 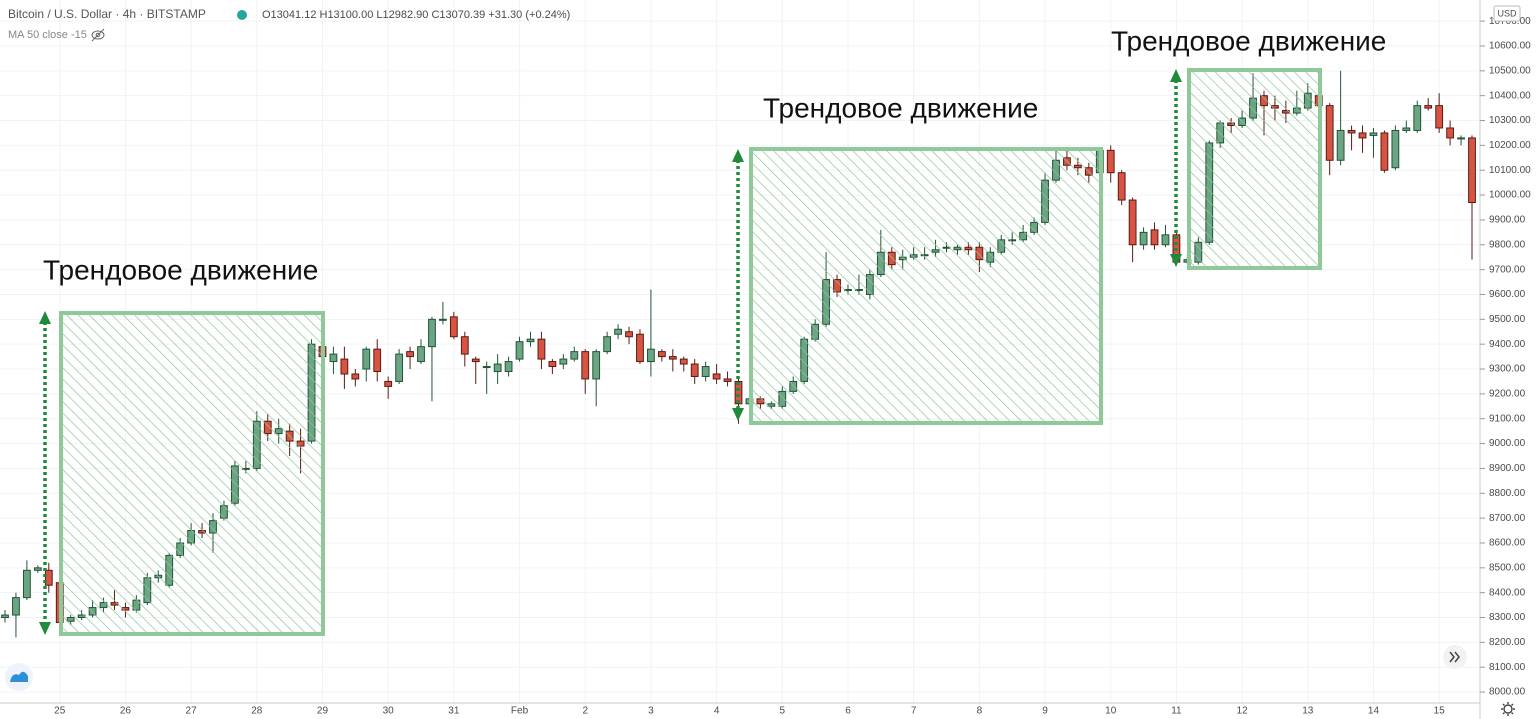 What do you see at coordinates (1111, 711) in the screenshot?
I see `x-tick-label: 10` at bounding box center [1111, 711].